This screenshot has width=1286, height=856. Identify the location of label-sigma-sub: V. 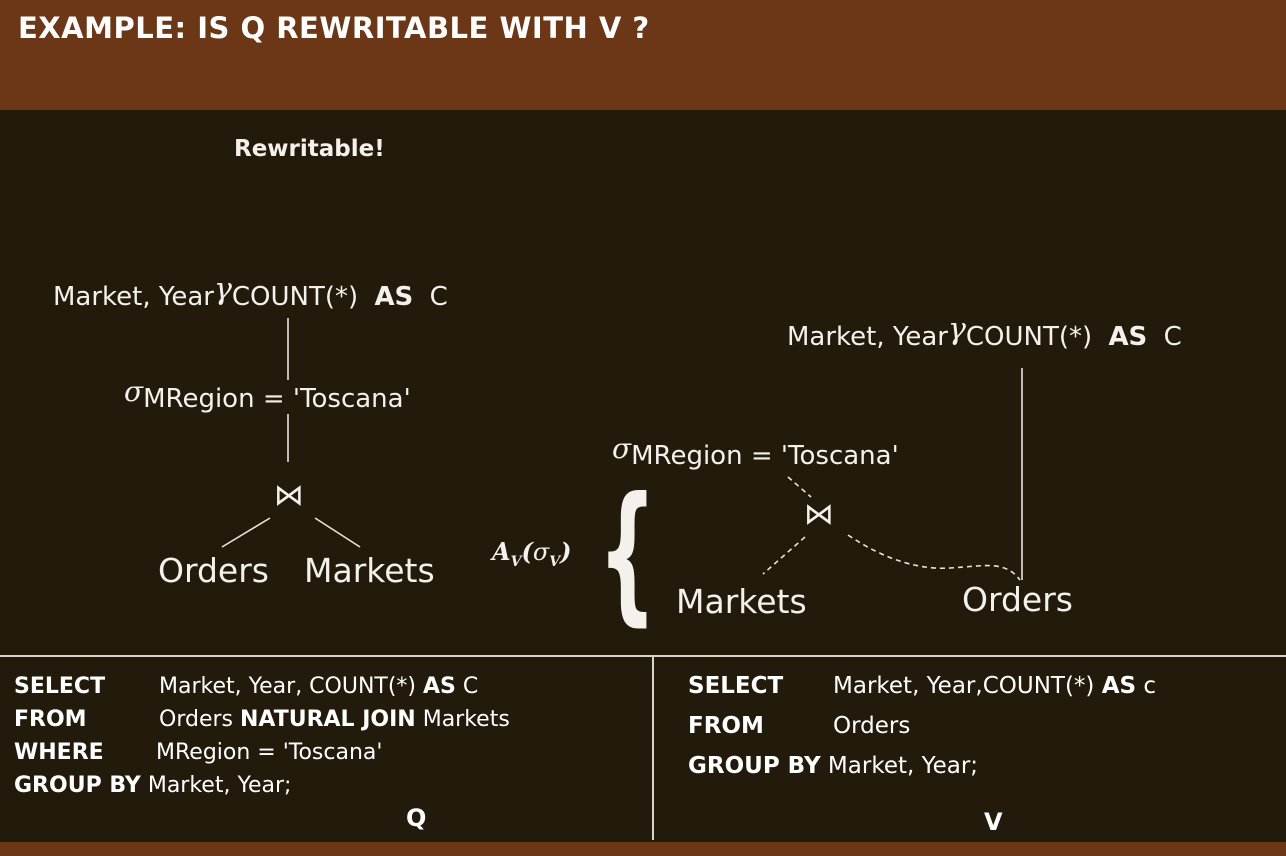
(555, 561).